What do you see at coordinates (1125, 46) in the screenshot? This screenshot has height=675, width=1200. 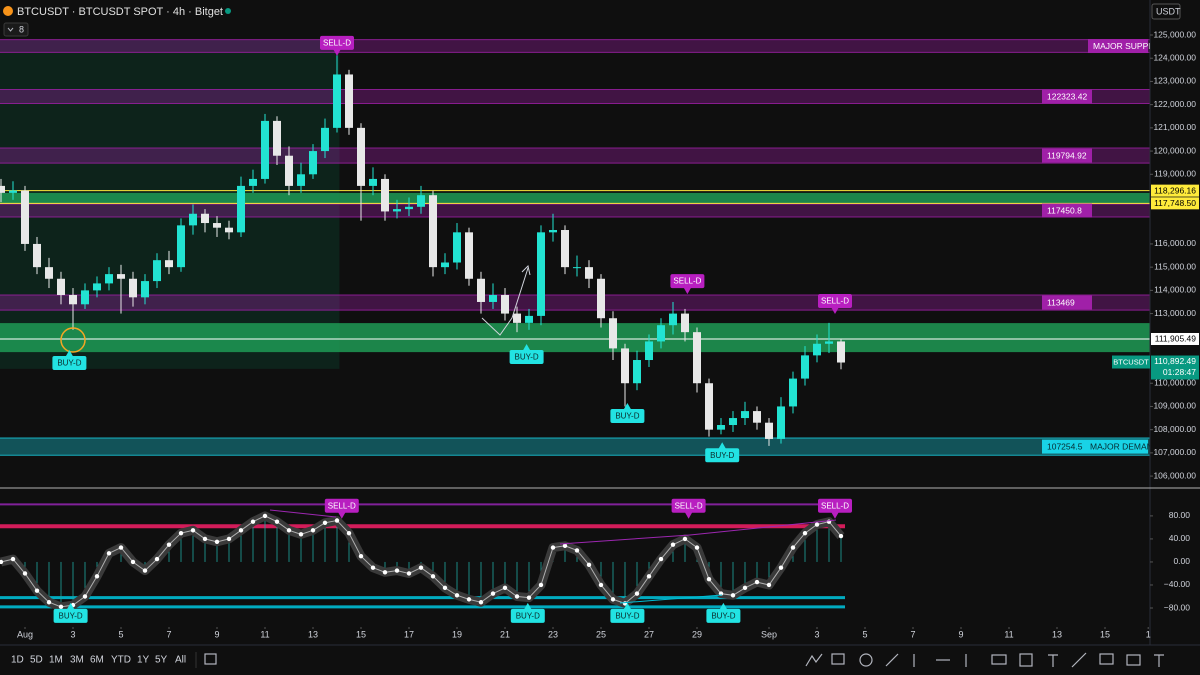 I see `zone-label: MAJOR SUPPLY` at bounding box center [1125, 46].